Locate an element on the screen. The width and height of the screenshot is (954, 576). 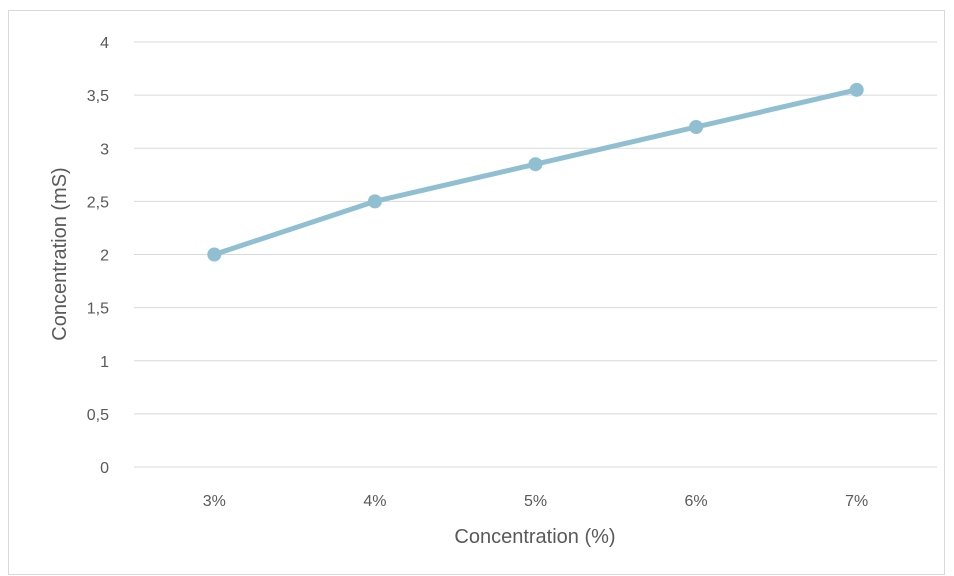
y-tick-label: 2 is located at coordinates (104, 256).